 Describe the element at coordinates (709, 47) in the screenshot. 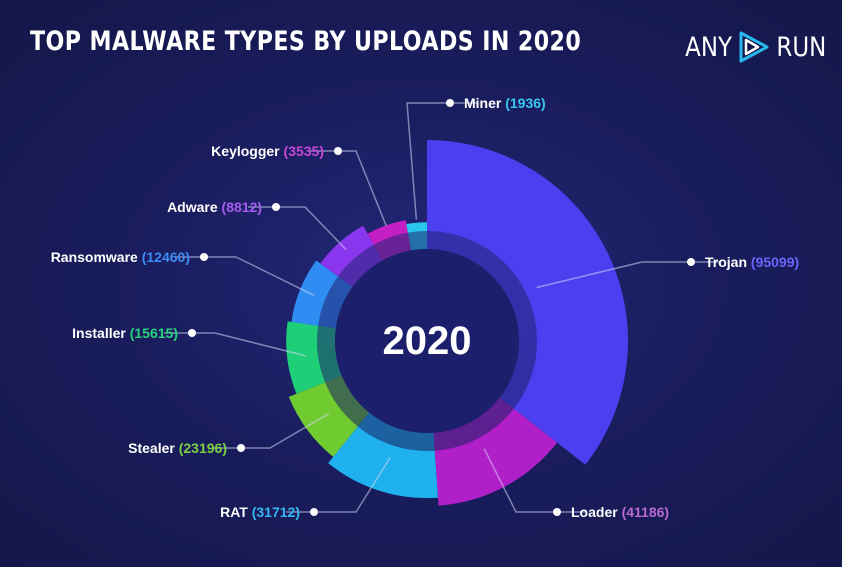

I see `logo-any: ANY` at that location.